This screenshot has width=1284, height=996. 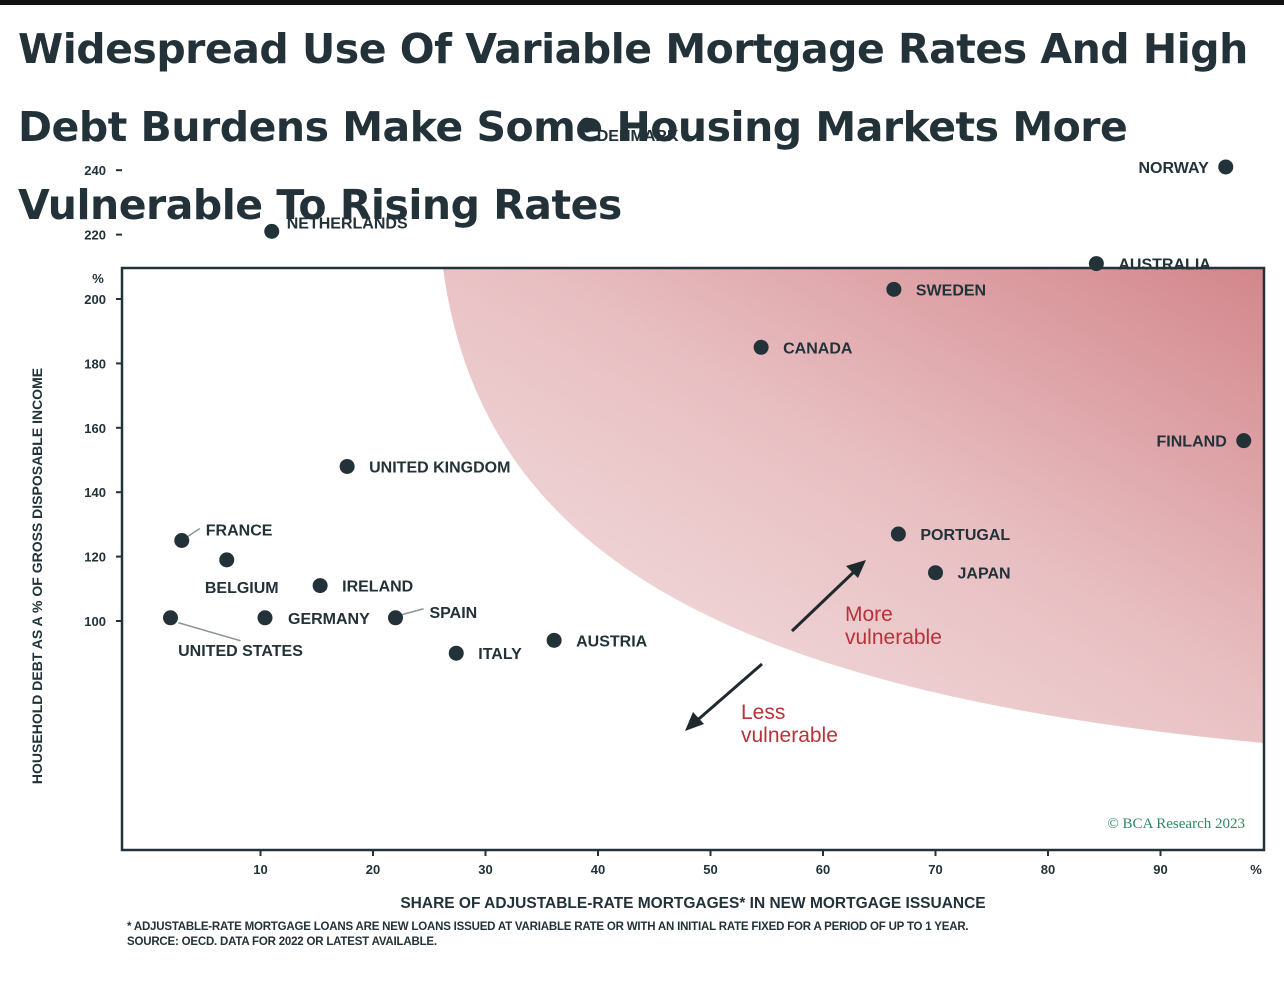 I want to click on leader-line-united-states, so click(x=209, y=632).